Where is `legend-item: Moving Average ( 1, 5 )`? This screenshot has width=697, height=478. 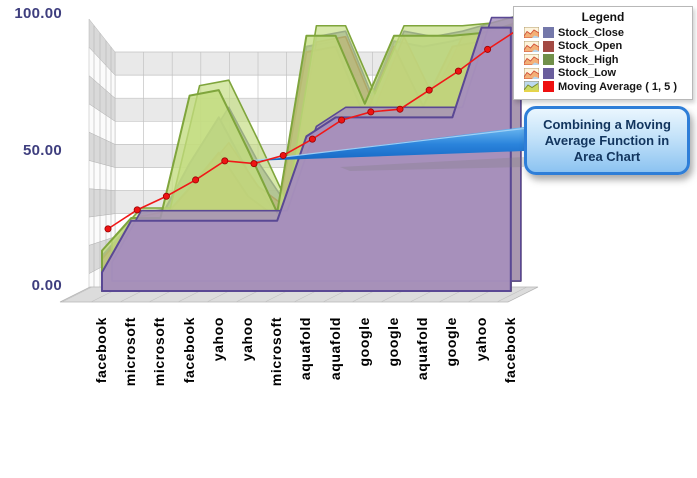 legend-item: Moving Average ( 1, 5 ) is located at coordinates (603, 87).